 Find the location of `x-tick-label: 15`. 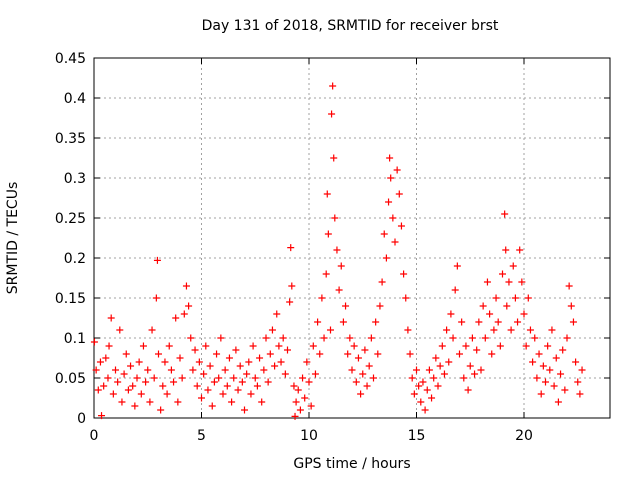

x-tick-label: 15 is located at coordinates (417, 436).